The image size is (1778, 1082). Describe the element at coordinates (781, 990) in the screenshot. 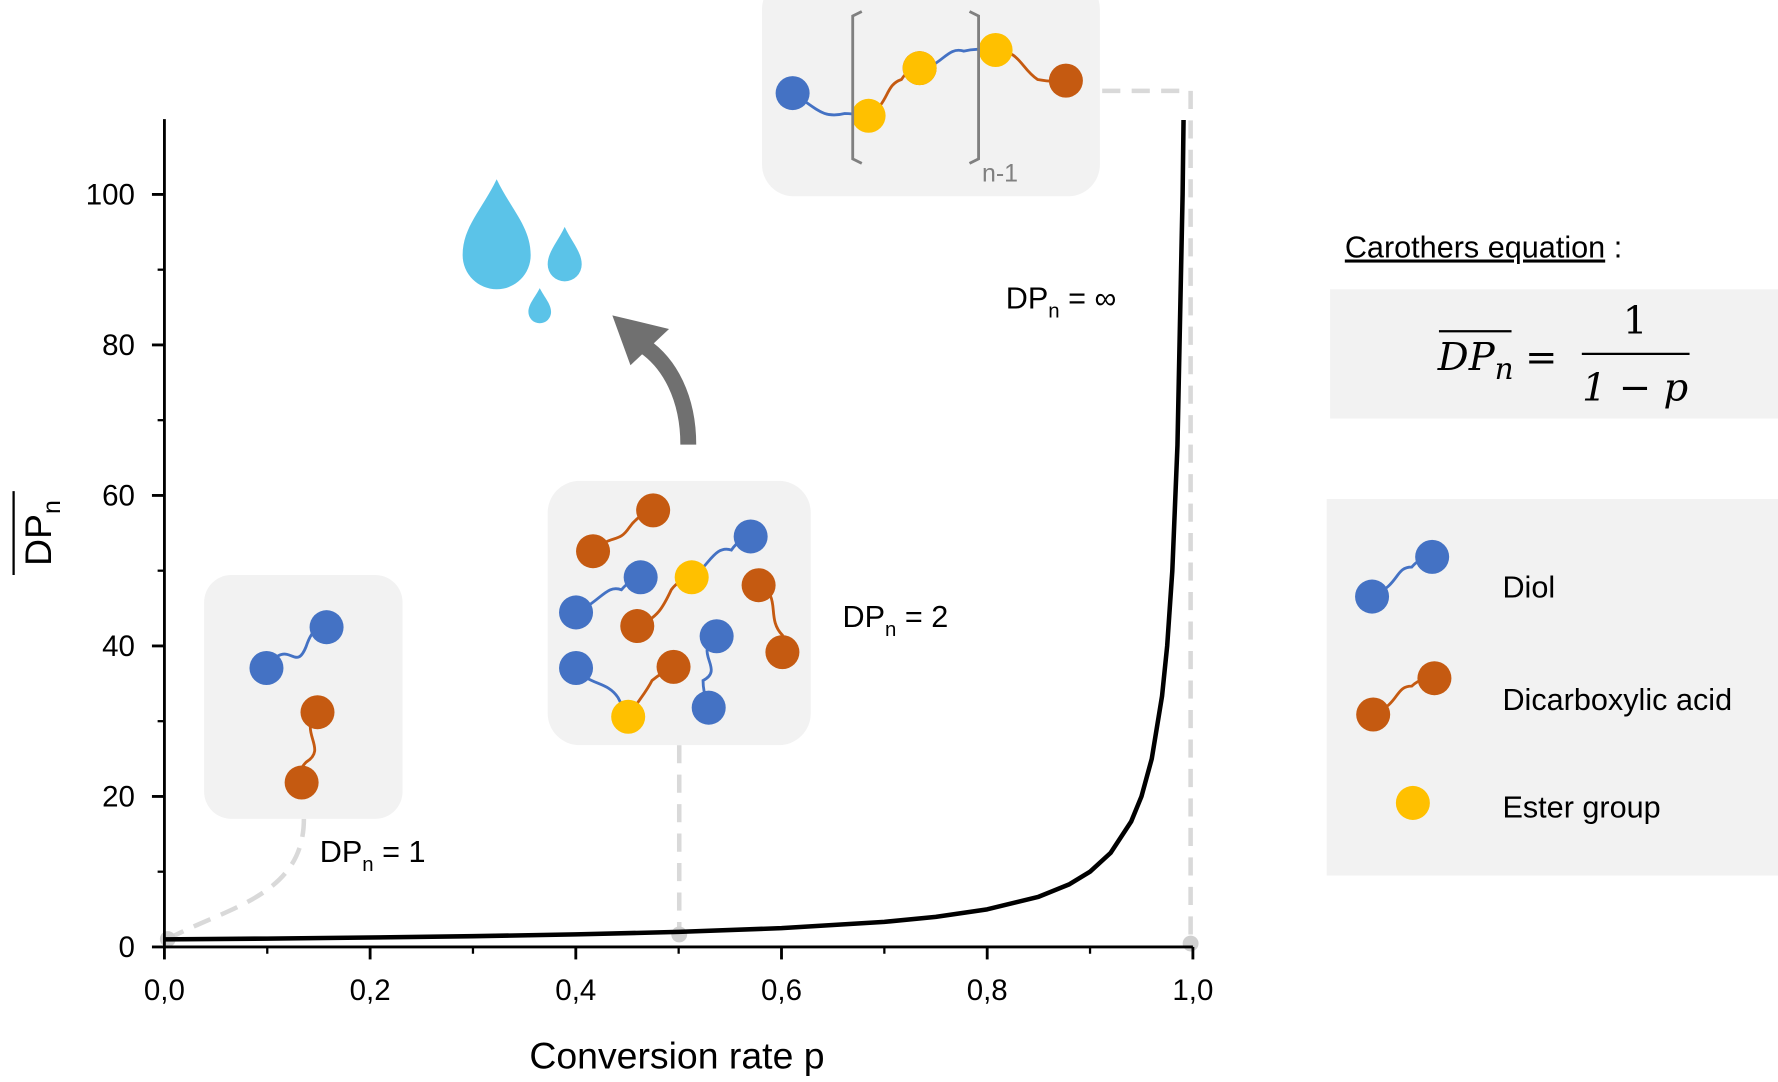

I see `x-tick-label: 0,6` at that location.